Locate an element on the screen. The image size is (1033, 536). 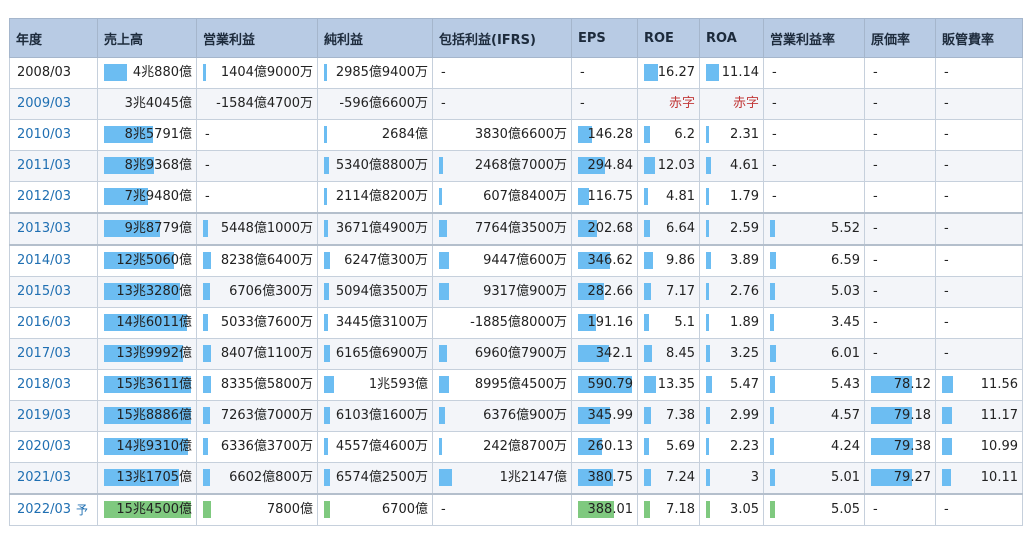
cell-operating-profit: 7263億7000万 is located at coordinates (257, 416).